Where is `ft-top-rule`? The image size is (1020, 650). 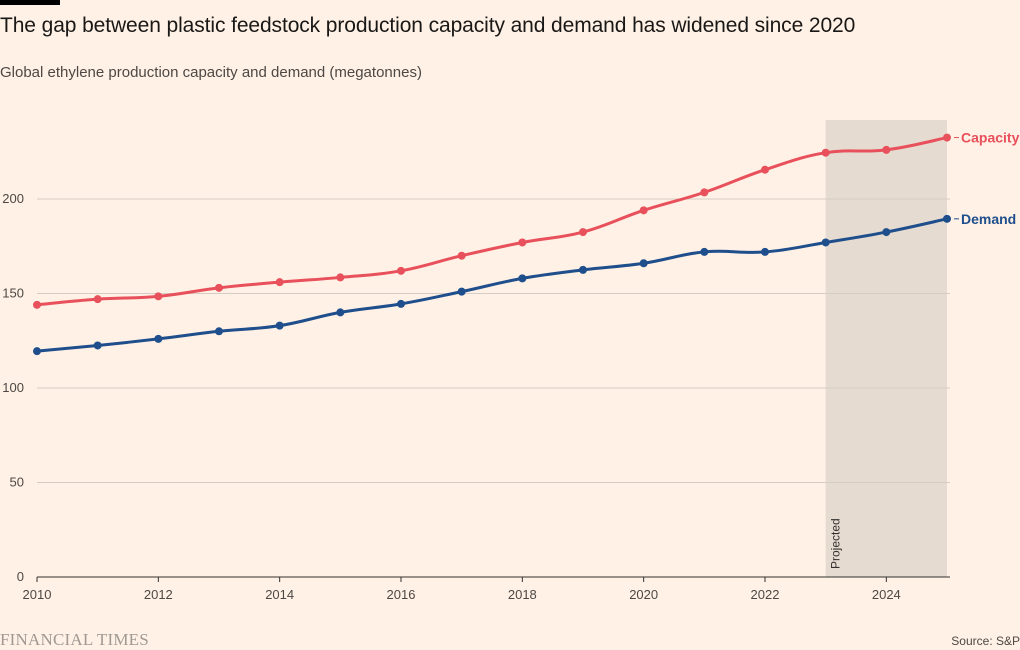 ft-top-rule is located at coordinates (30, 2).